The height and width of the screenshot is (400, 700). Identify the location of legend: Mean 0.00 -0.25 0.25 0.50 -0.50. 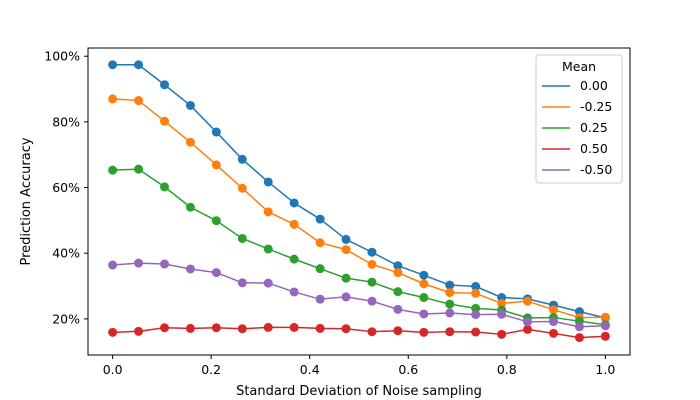
(579, 119).